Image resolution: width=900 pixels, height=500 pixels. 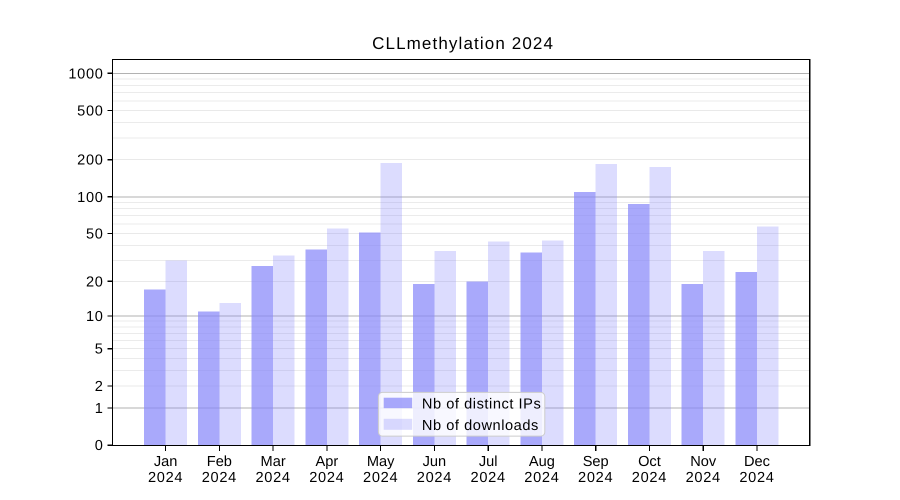 I want to click on svg-text: 50, so click(x=95, y=235).